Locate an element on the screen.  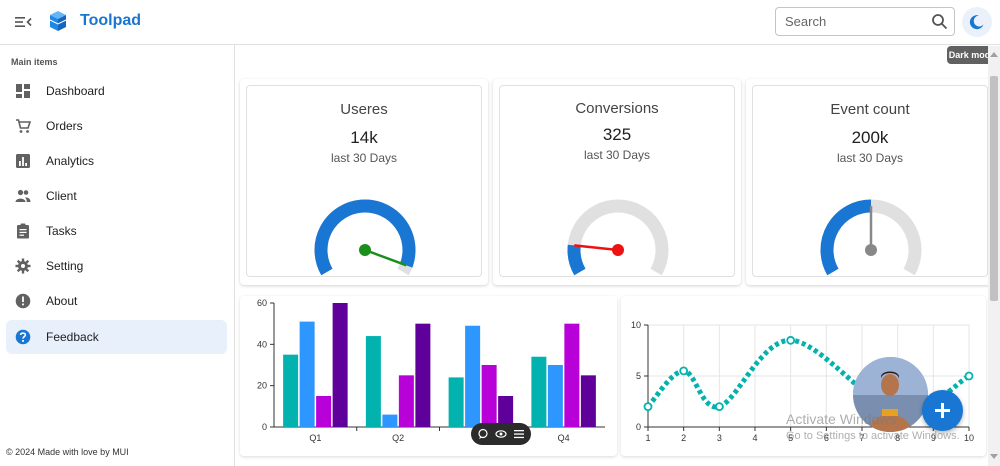
sidebar-item-label: Tasks is located at coordinates (61, 231).